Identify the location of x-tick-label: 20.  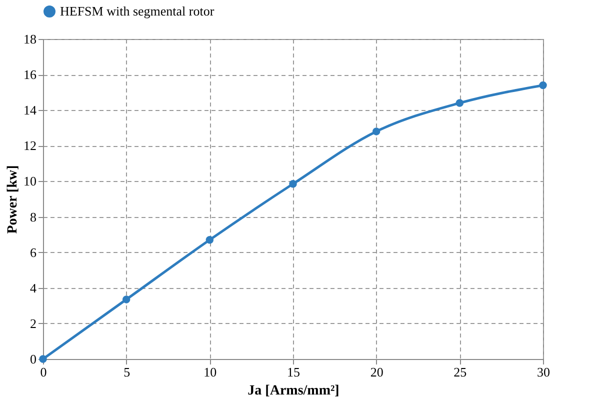
(377, 372).